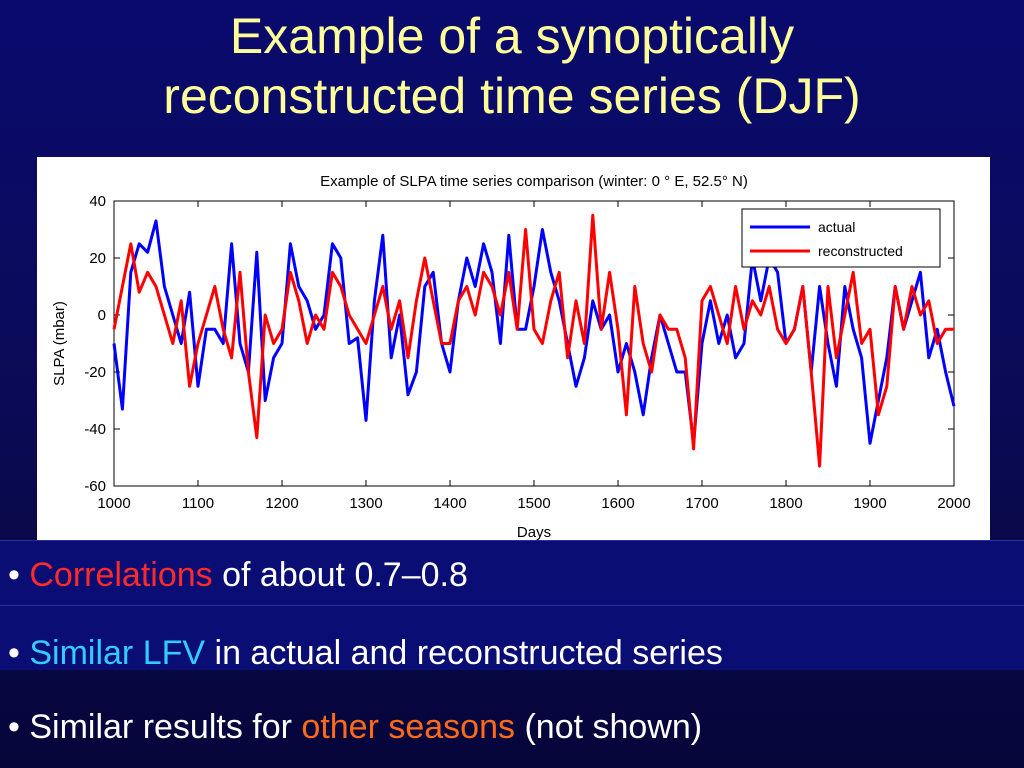 The width and height of the screenshot is (1024, 768). What do you see at coordinates (97, 201) in the screenshot?
I see `y-tick-label: 40` at bounding box center [97, 201].